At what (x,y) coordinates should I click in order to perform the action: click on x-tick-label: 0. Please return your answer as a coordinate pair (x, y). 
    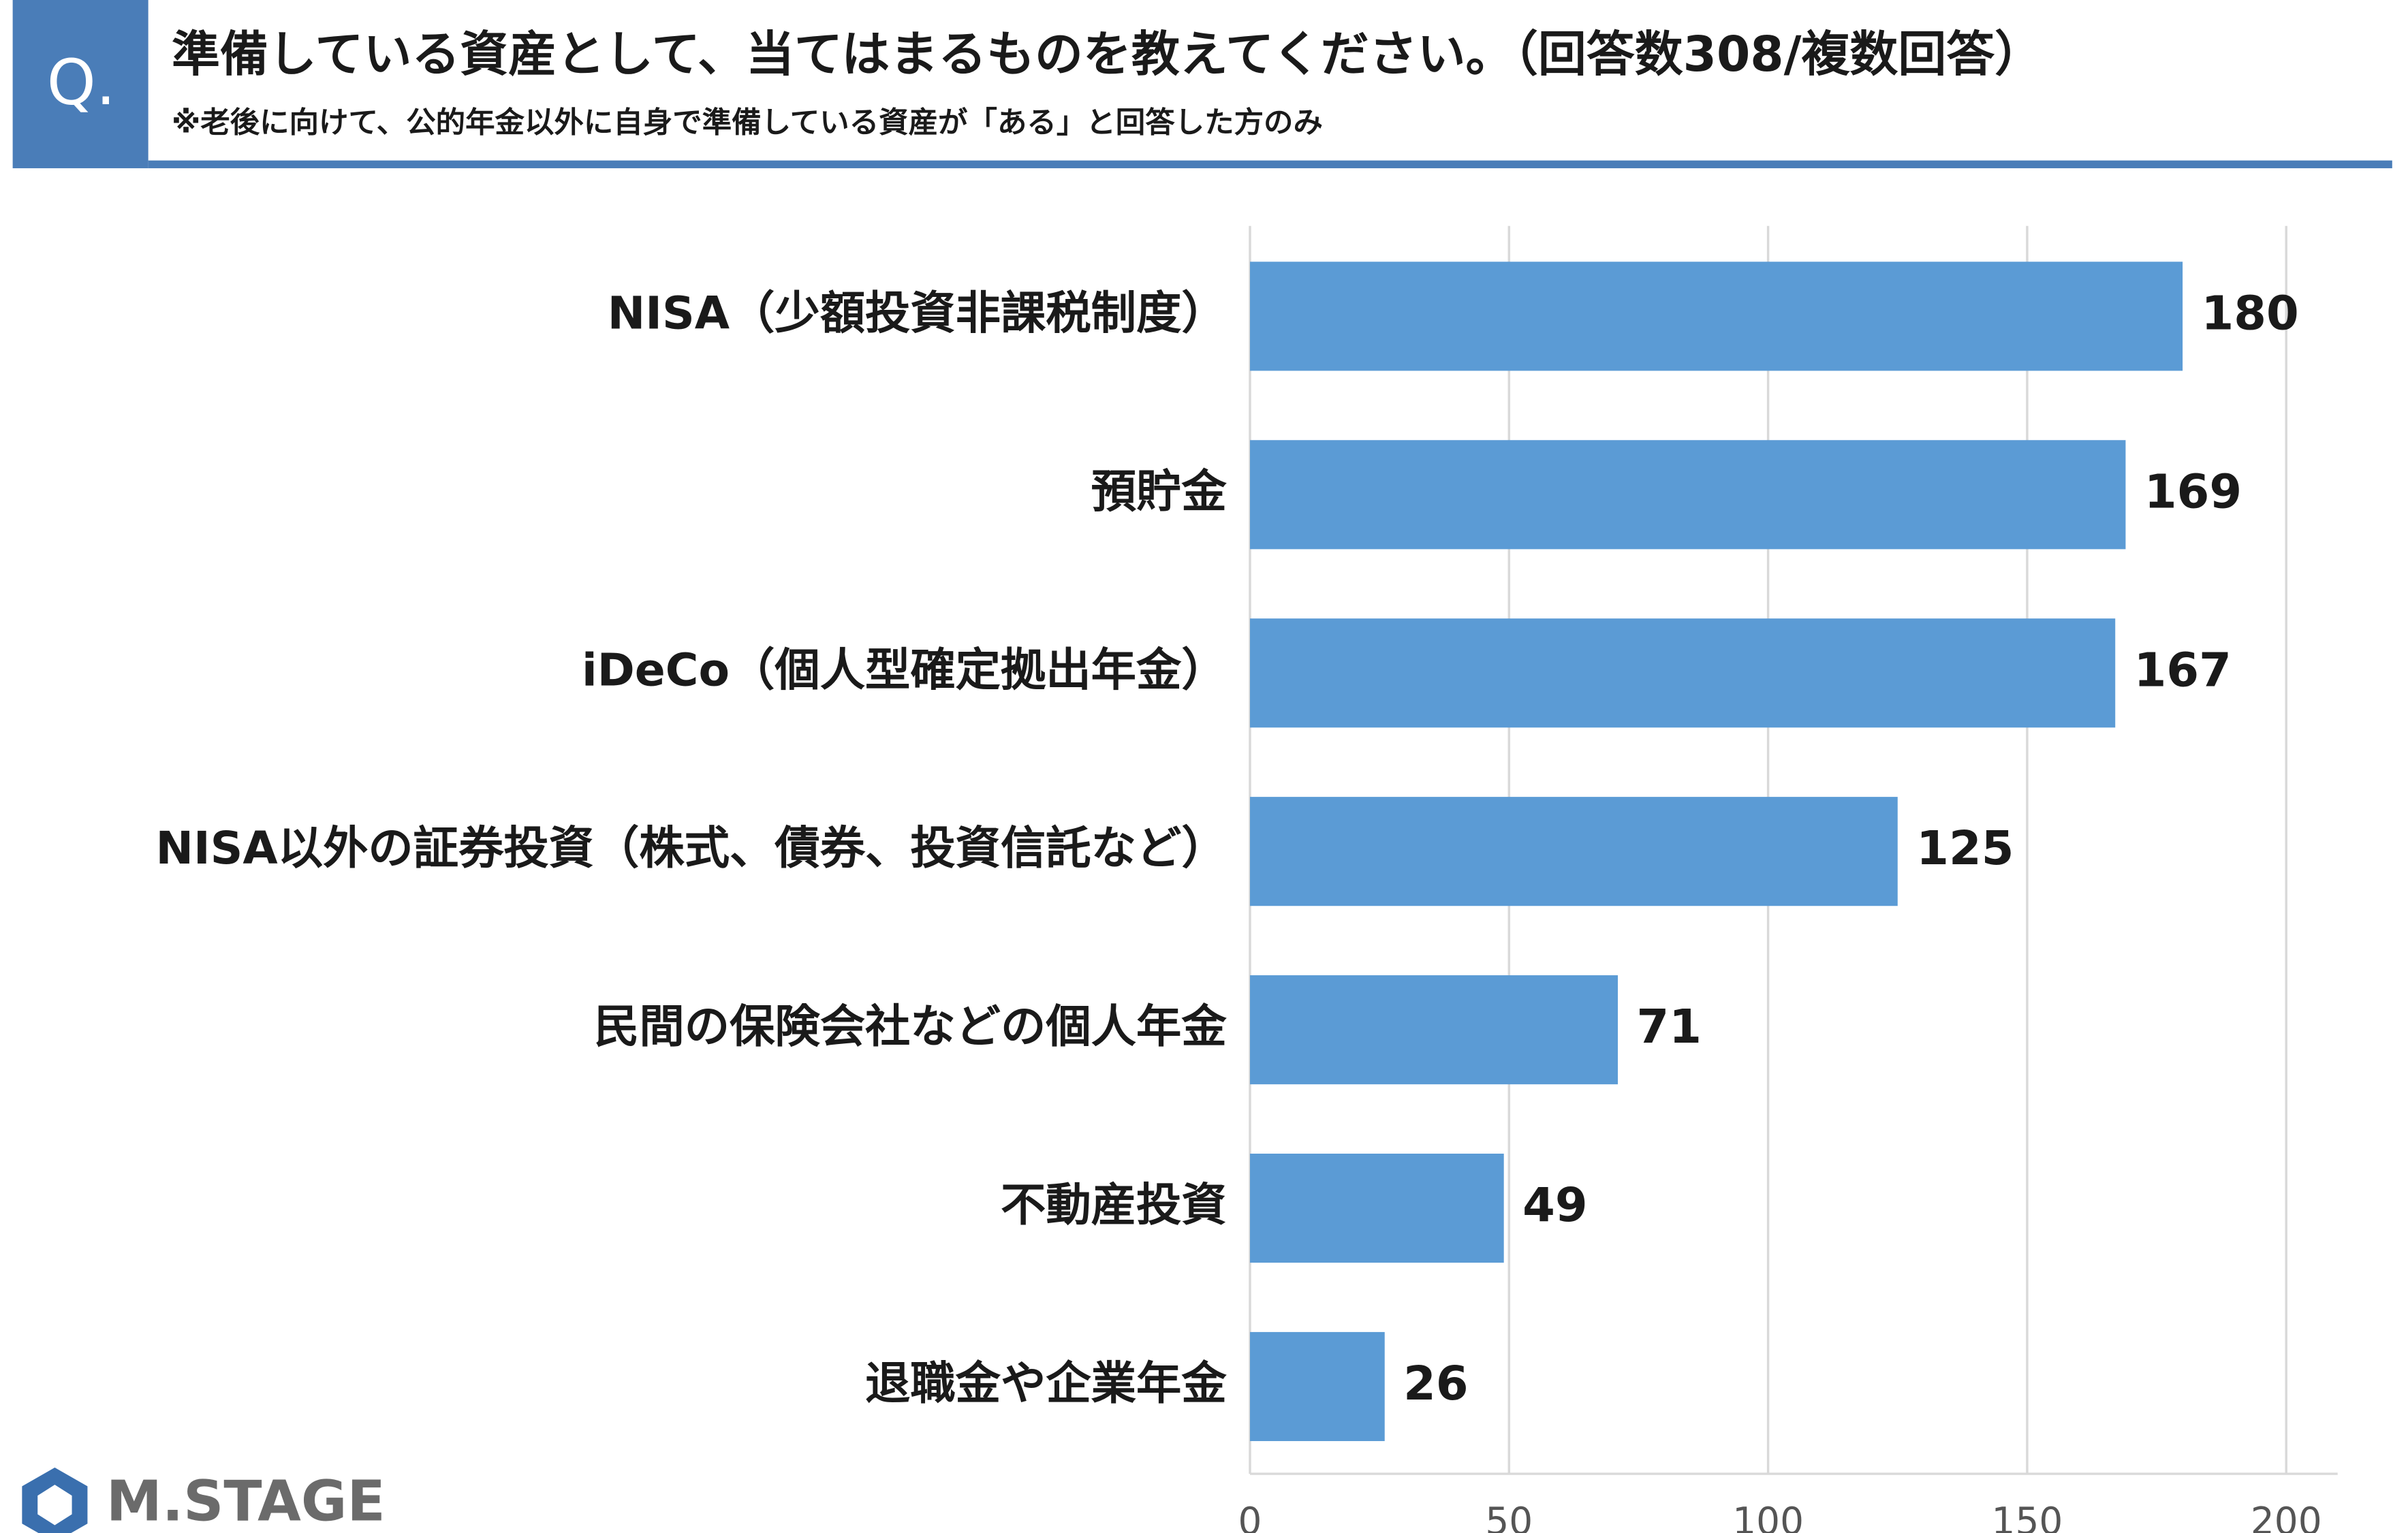
    Looking at the image, I should click on (1250, 1516).